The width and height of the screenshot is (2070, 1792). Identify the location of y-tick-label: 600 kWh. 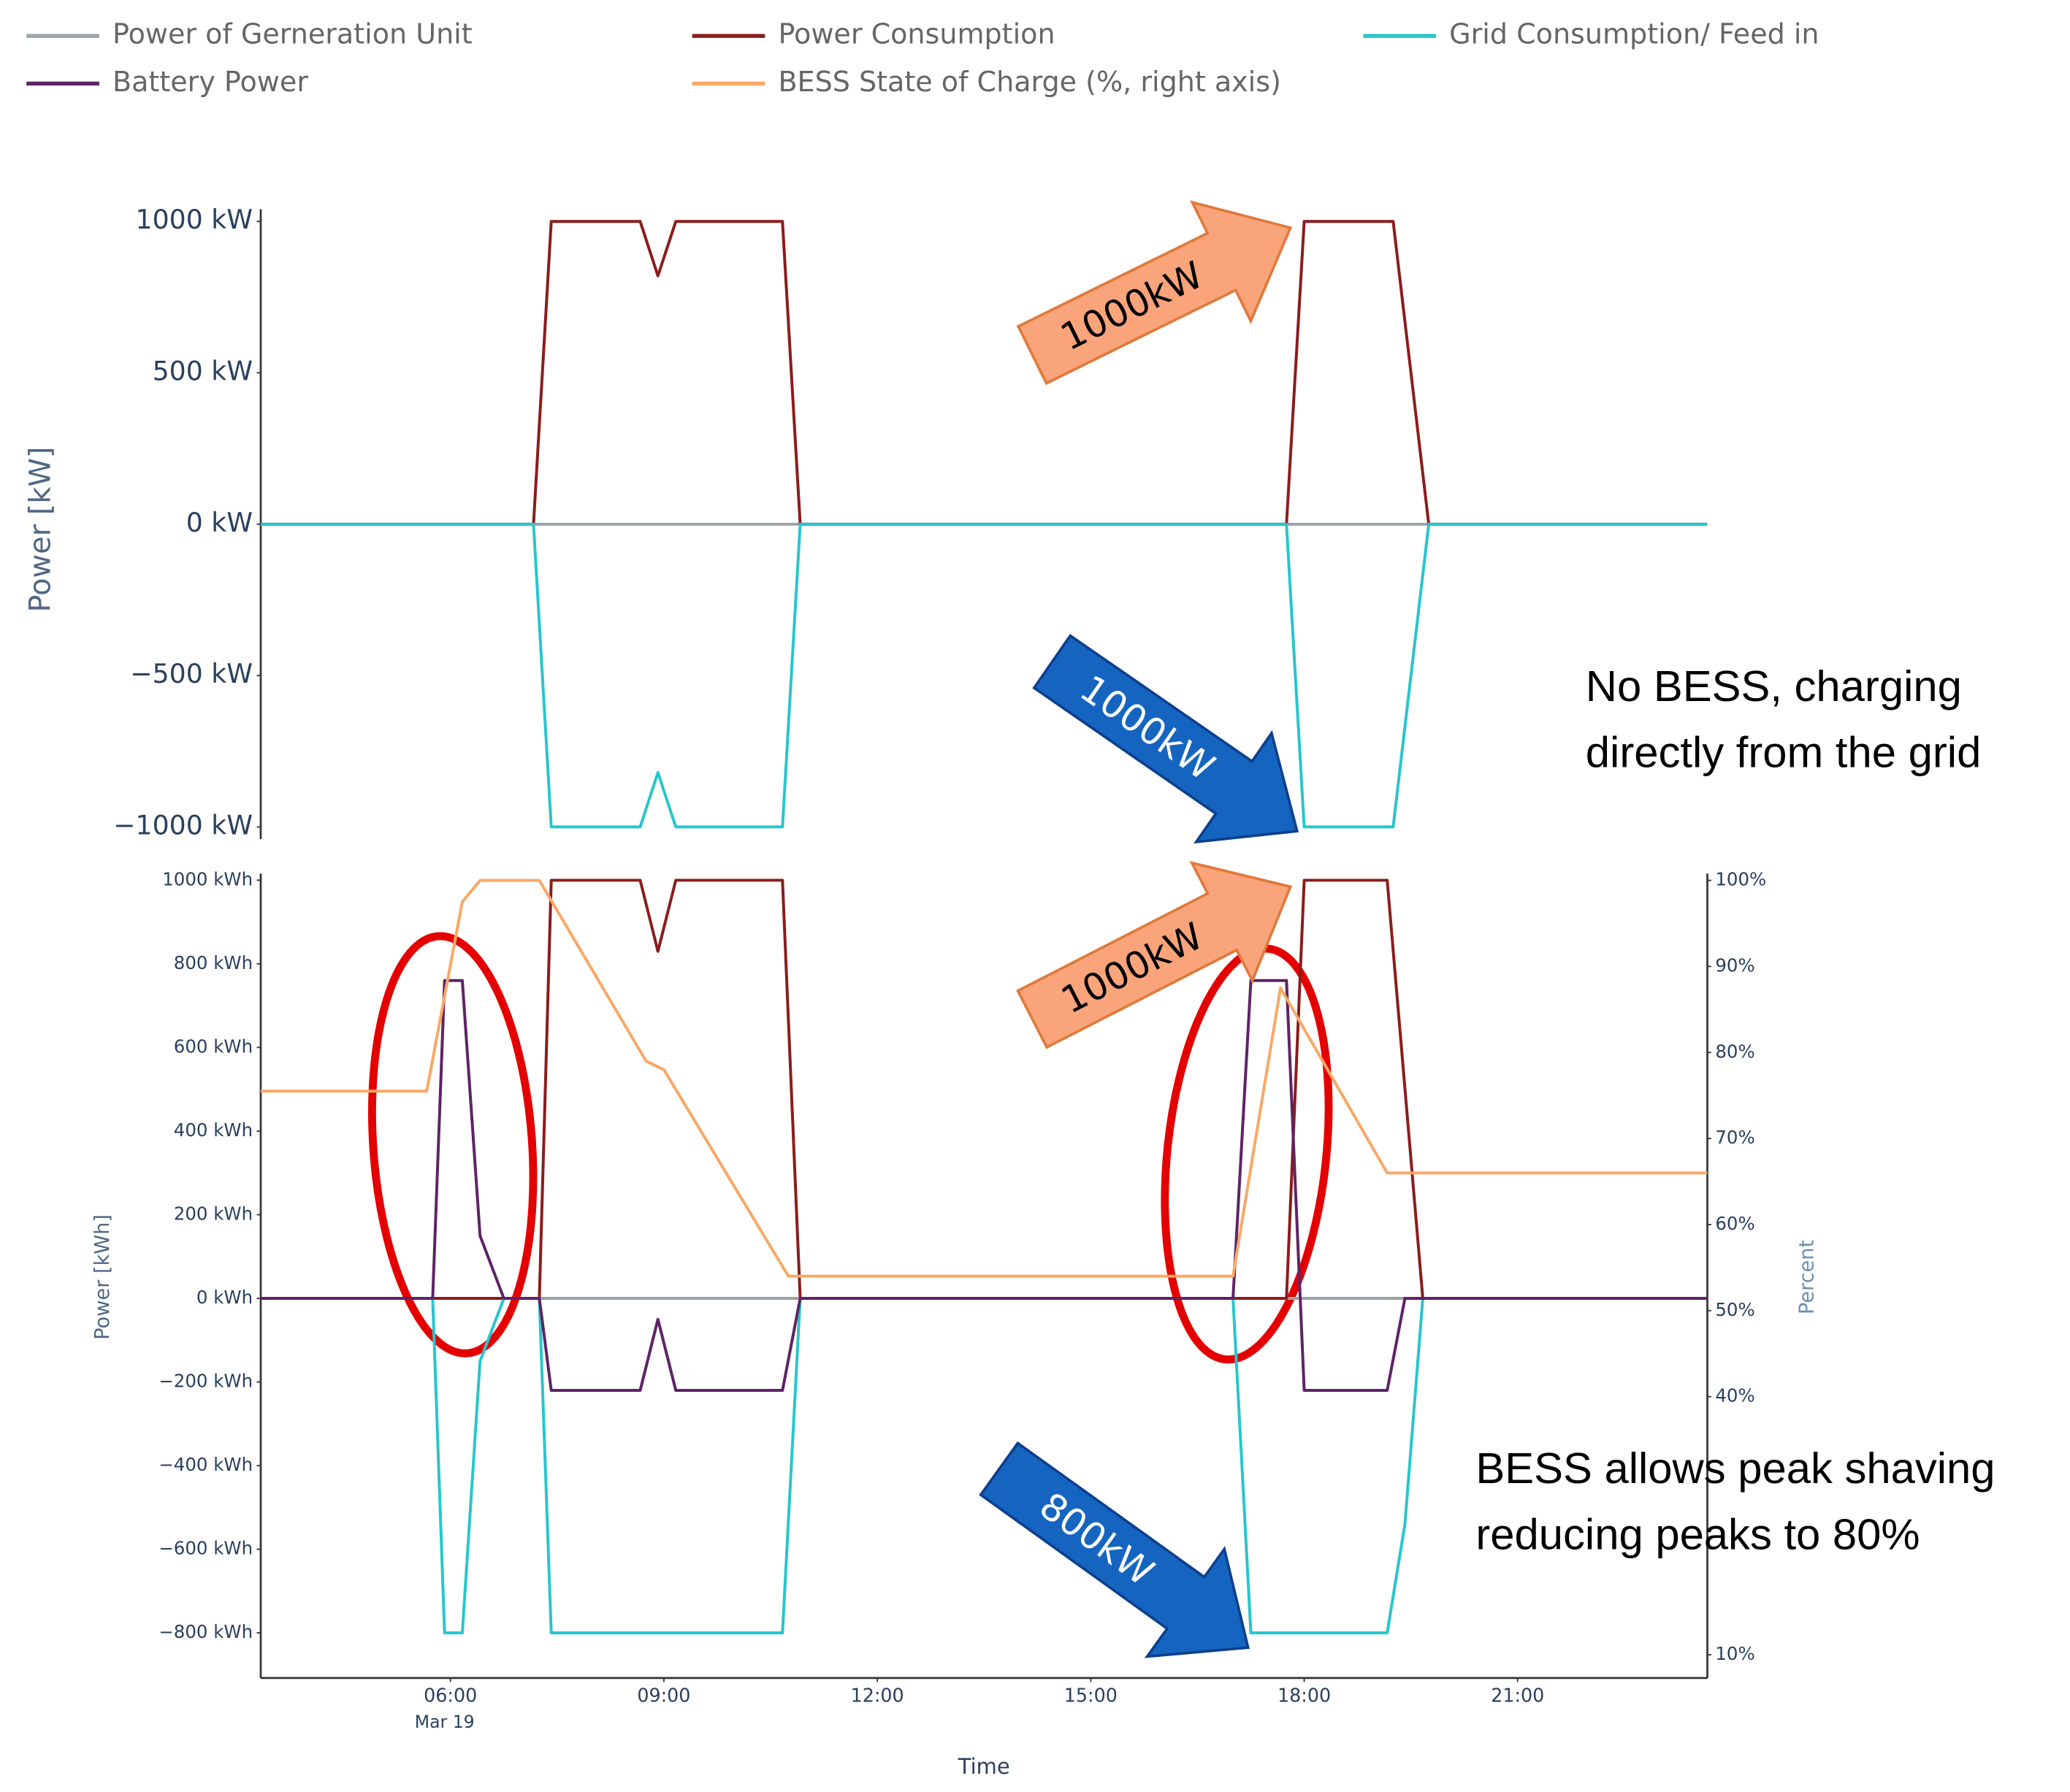
(214, 1046).